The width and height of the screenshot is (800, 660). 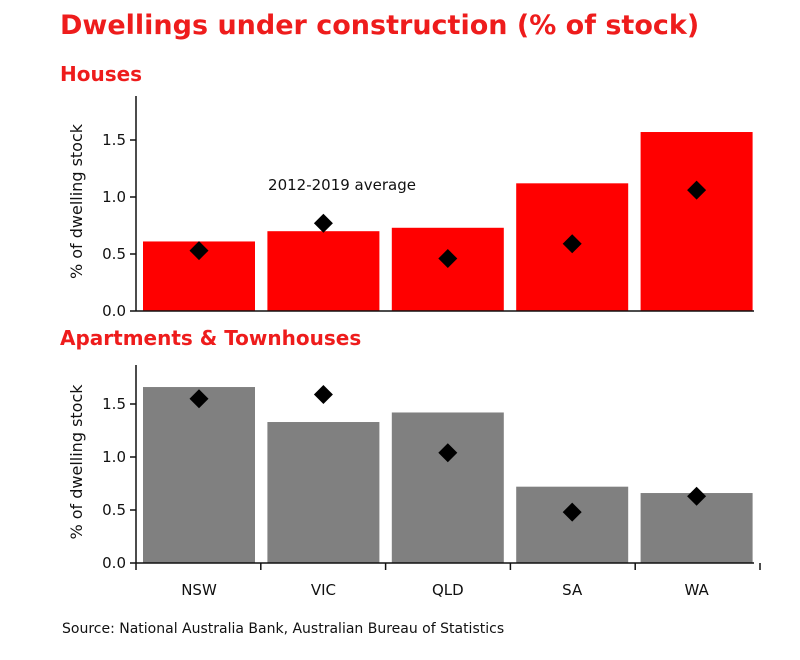 What do you see at coordinates (323, 394) in the screenshot?
I see `apartments-average-marker-vic` at bounding box center [323, 394].